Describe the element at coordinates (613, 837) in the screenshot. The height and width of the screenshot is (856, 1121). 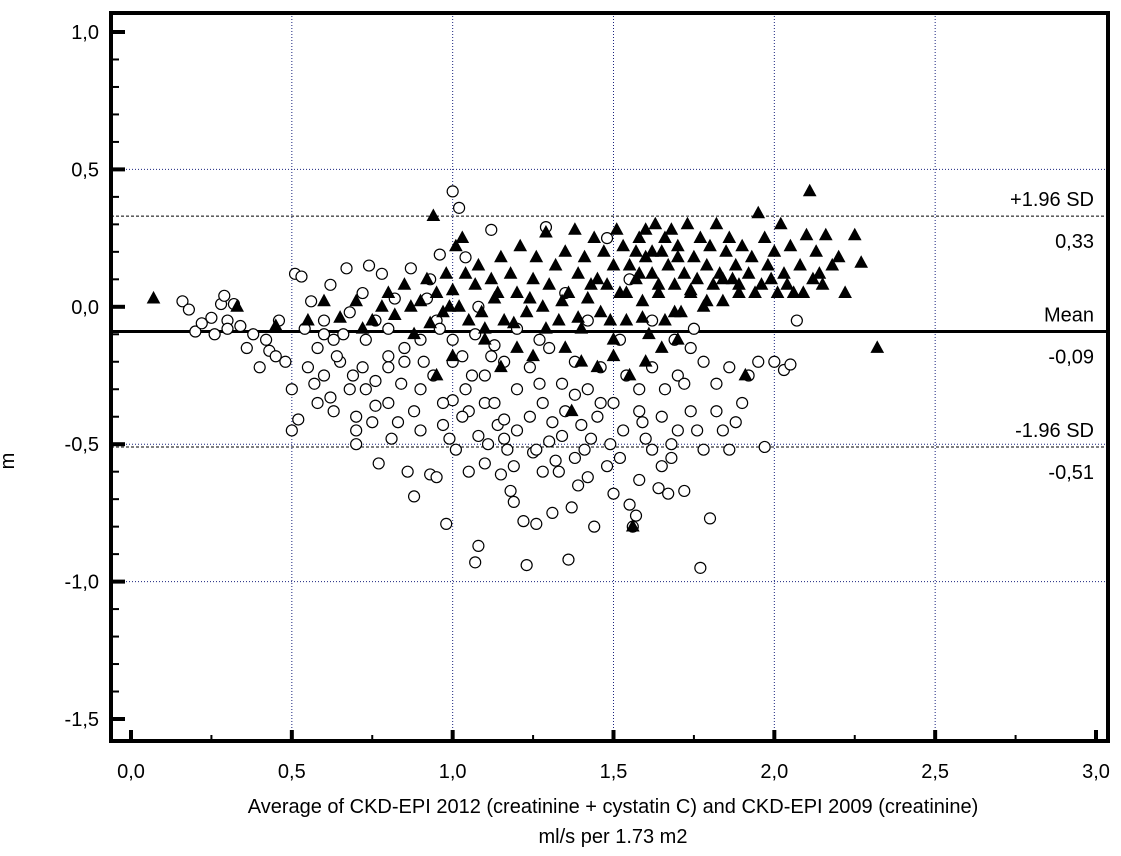
I see `x-axis-unit: ml/s per 1.73 m2` at that location.